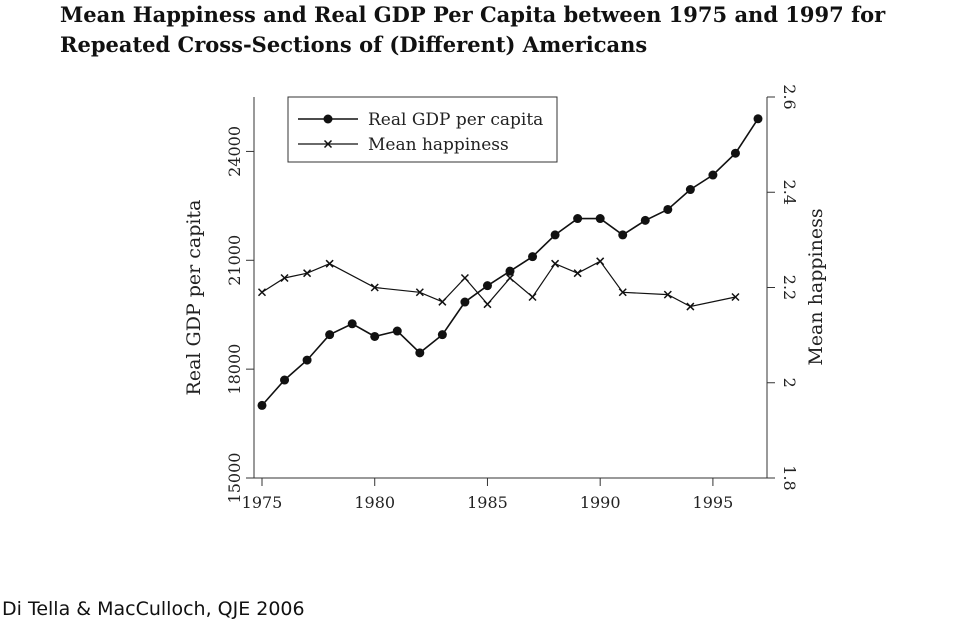 Image resolution: width=960 pixels, height=625 pixels. Describe the element at coordinates (789, 477) in the screenshot. I see `y-right-tick-label: 1.8` at that location.